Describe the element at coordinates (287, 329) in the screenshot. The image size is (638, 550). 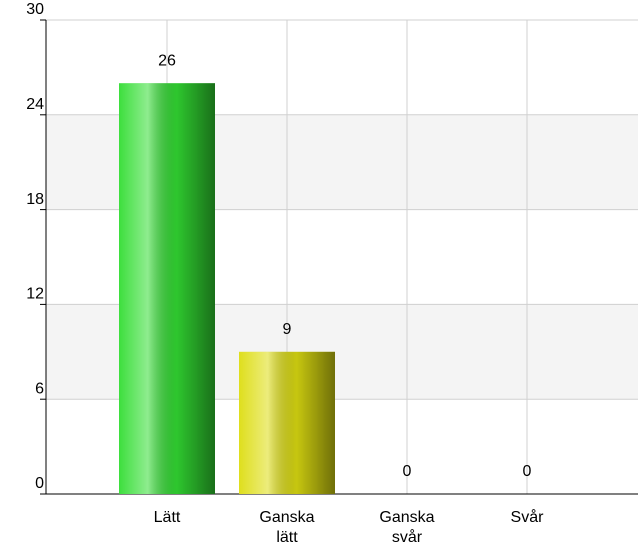
I see `value-label: 9` at that location.